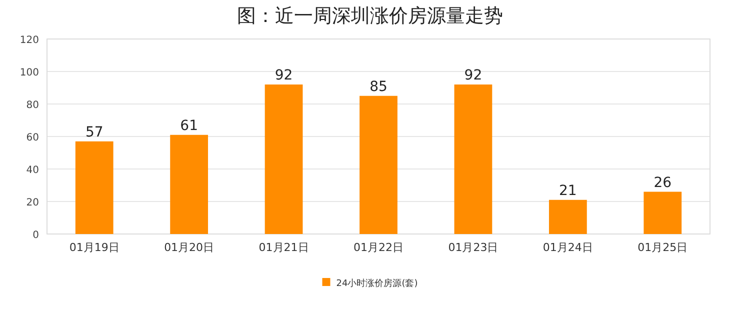 Image resolution: width=740 pixels, height=312 pixels. What do you see at coordinates (379, 86) in the screenshot?
I see `data-label: 85` at bounding box center [379, 86].